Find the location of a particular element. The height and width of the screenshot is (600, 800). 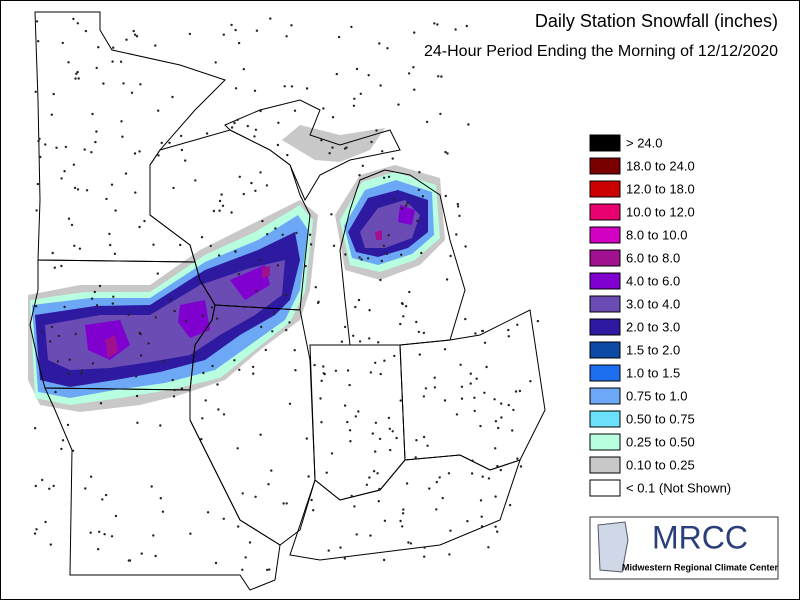

legend-label: < 0.1 (Not Shown) is located at coordinates (678, 487).